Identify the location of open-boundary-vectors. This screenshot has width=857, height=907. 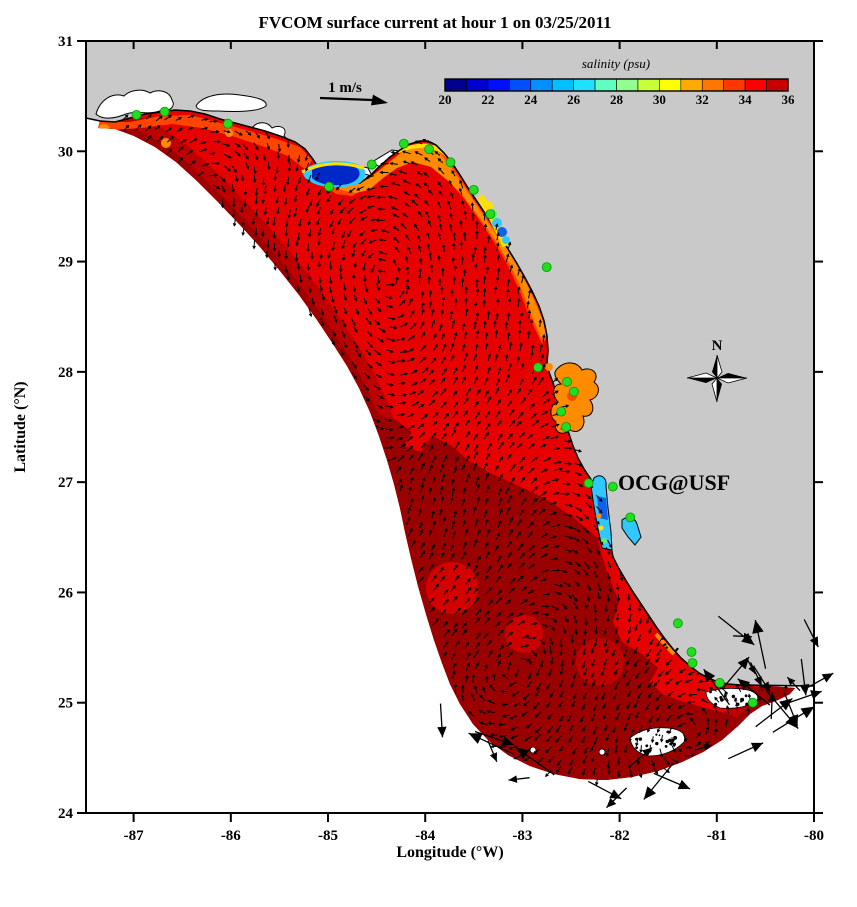
(635, 712).